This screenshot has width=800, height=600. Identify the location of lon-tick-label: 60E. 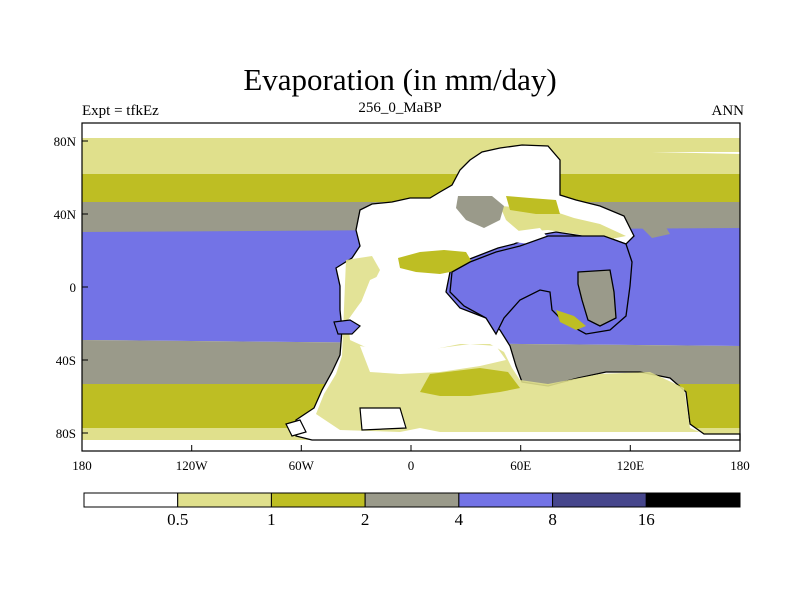
(520, 465).